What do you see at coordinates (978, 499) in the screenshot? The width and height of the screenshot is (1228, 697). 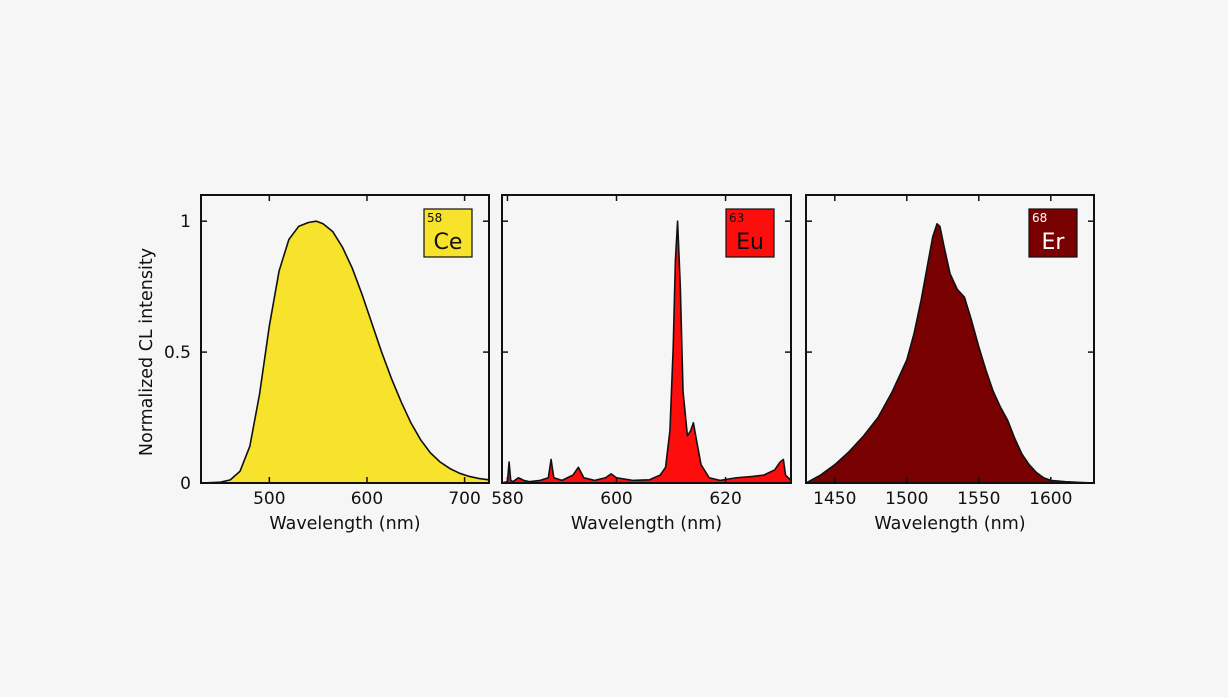 I see `x-tick-label: 1550` at bounding box center [978, 499].